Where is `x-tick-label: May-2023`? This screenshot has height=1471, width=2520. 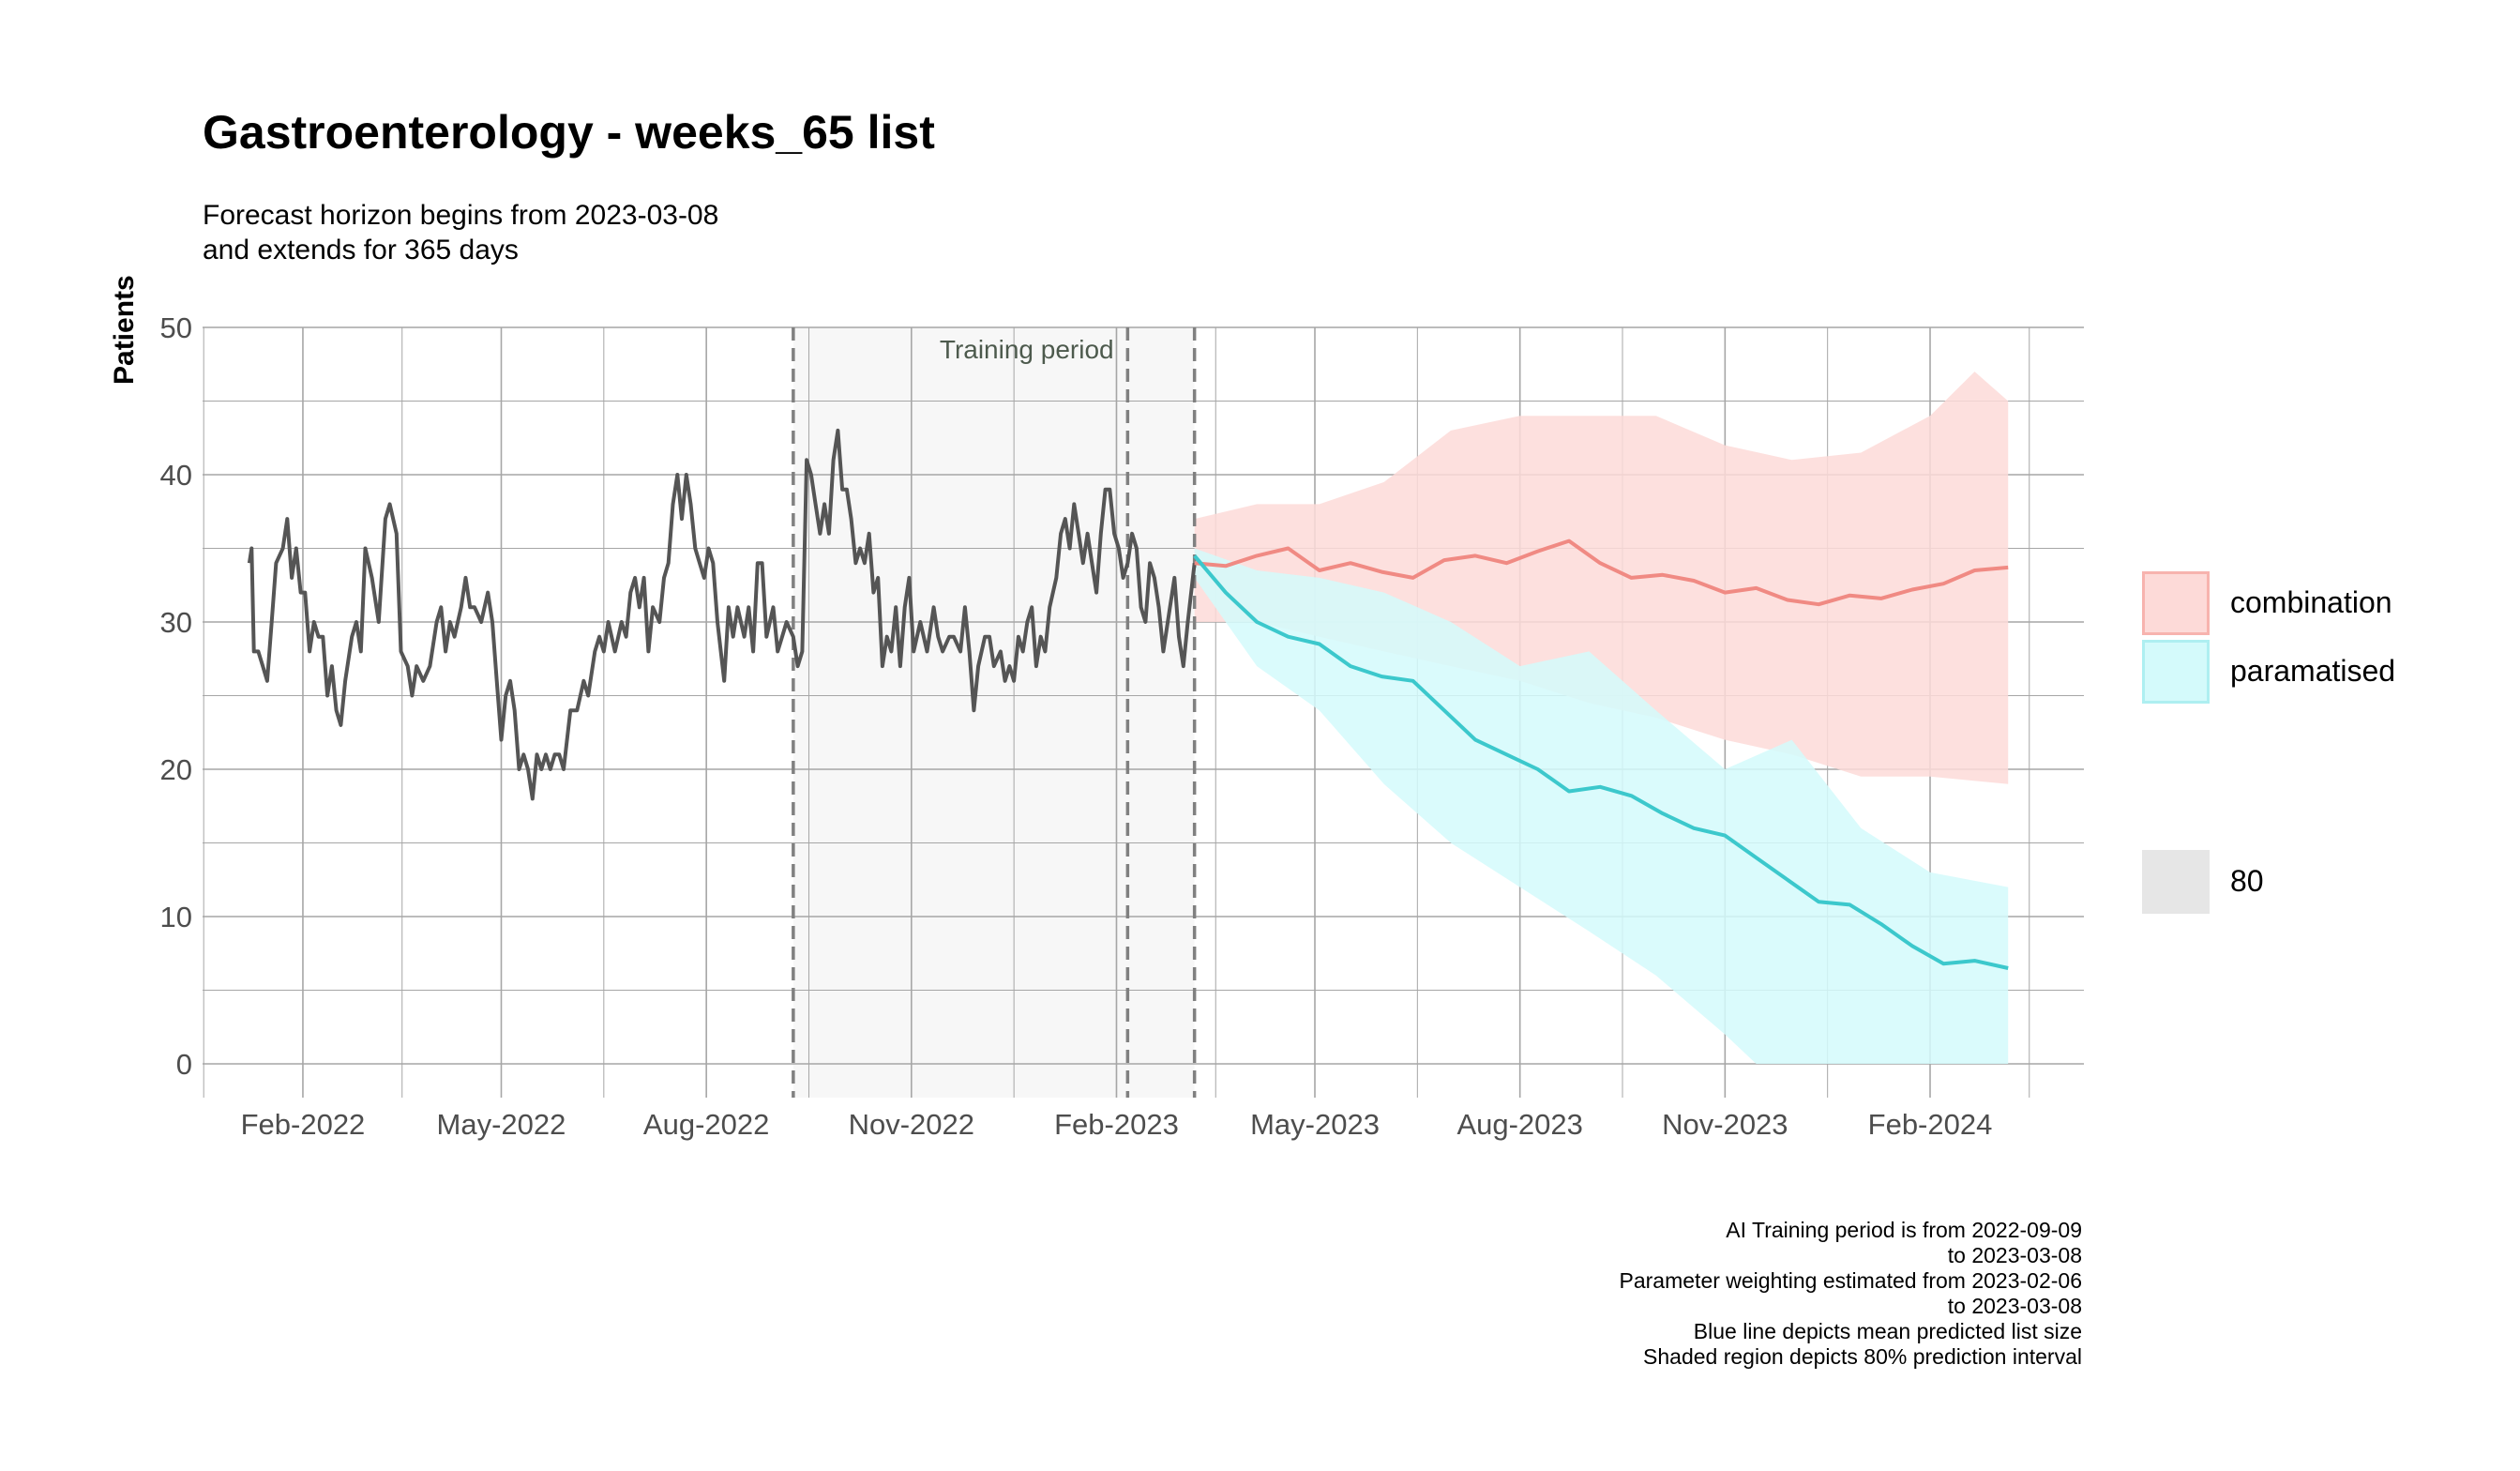
x-tick-label: May-2023 is located at coordinates (1315, 1124).